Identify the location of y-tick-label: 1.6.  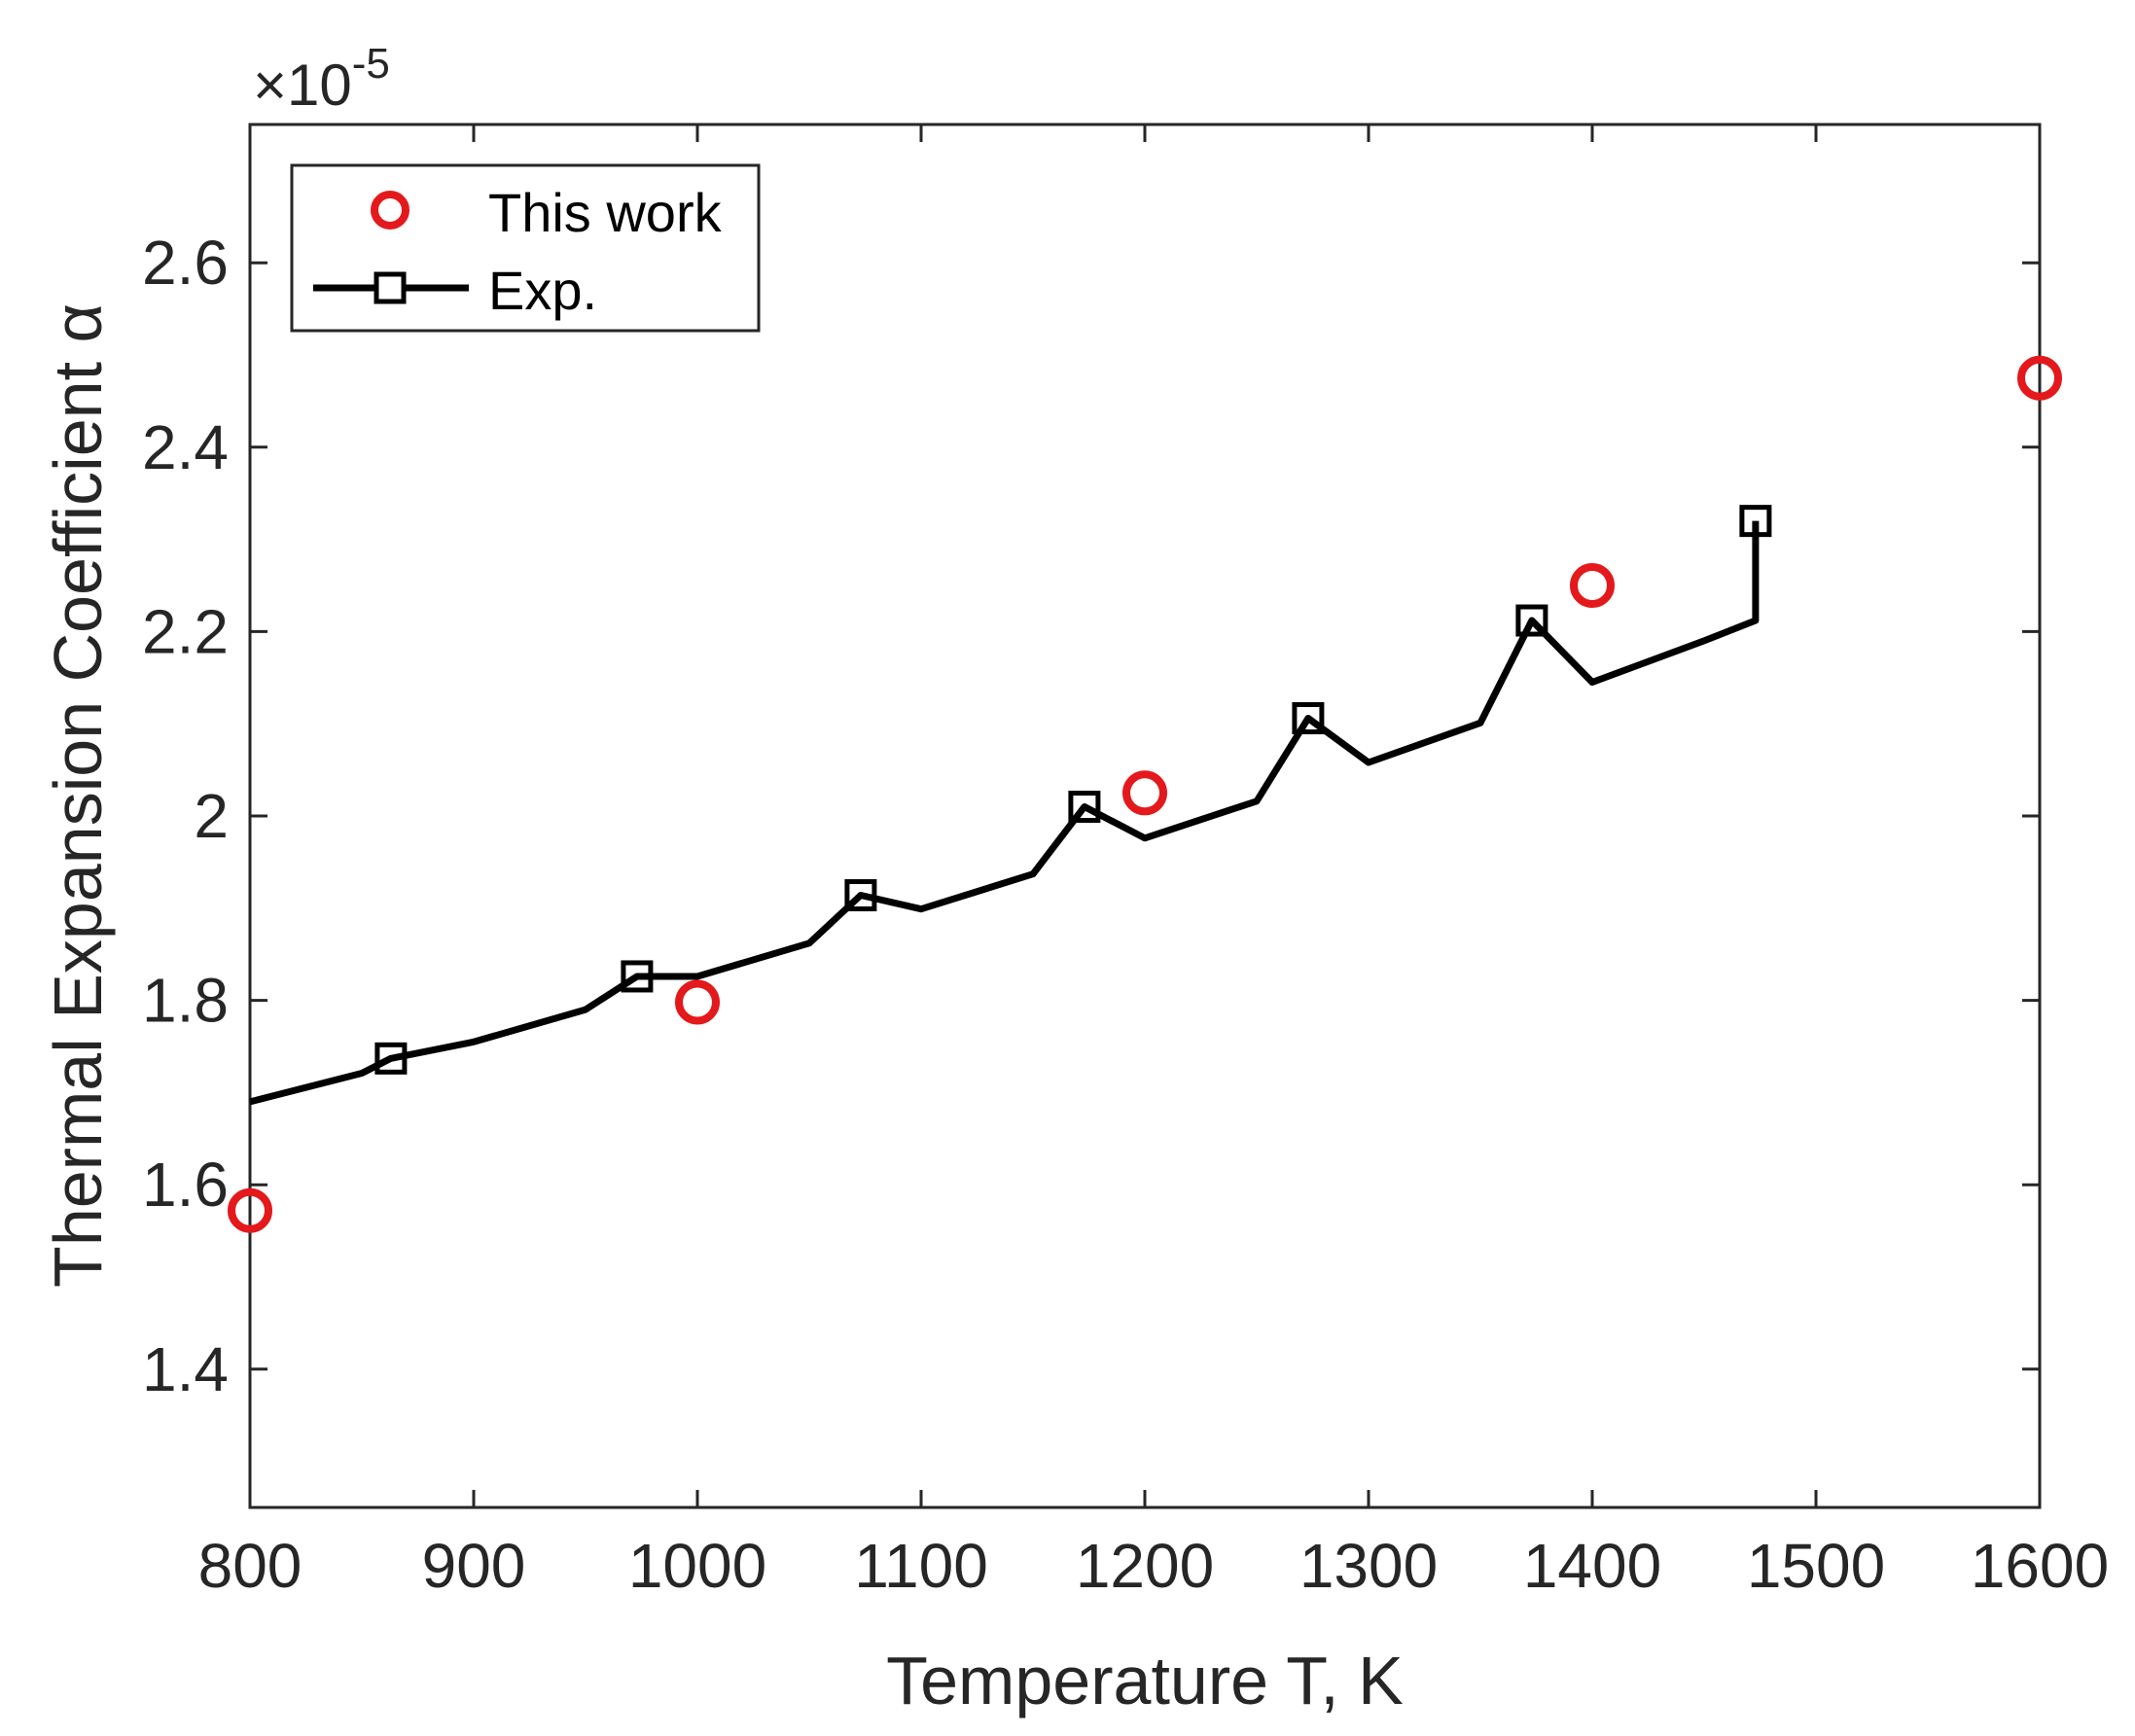
(186, 1185).